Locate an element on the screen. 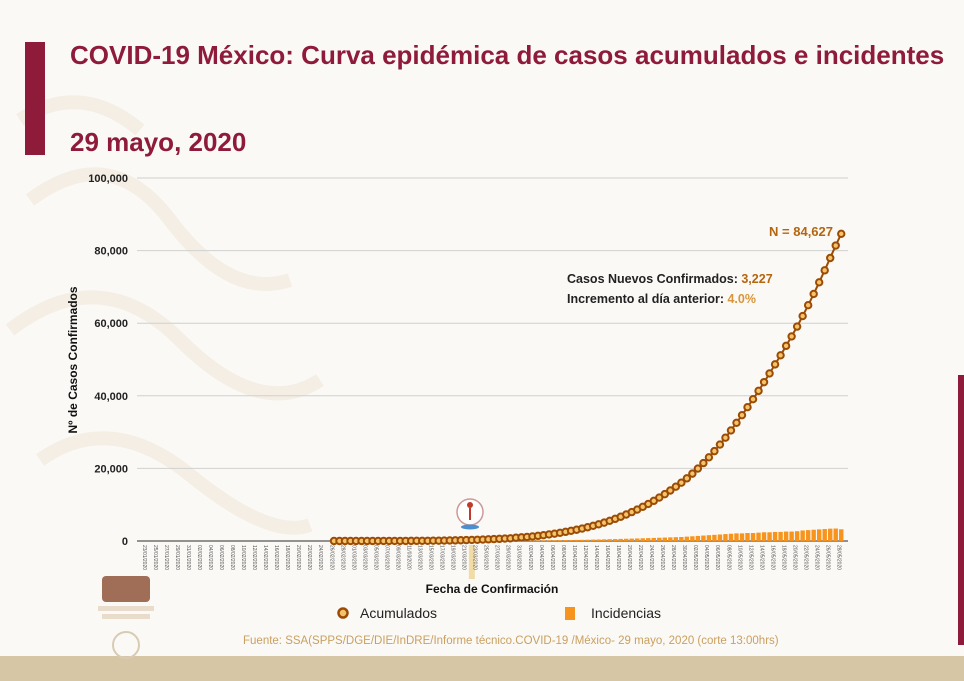 The image size is (964, 681). highlighted-tick-bg is located at coordinates (471, 562).